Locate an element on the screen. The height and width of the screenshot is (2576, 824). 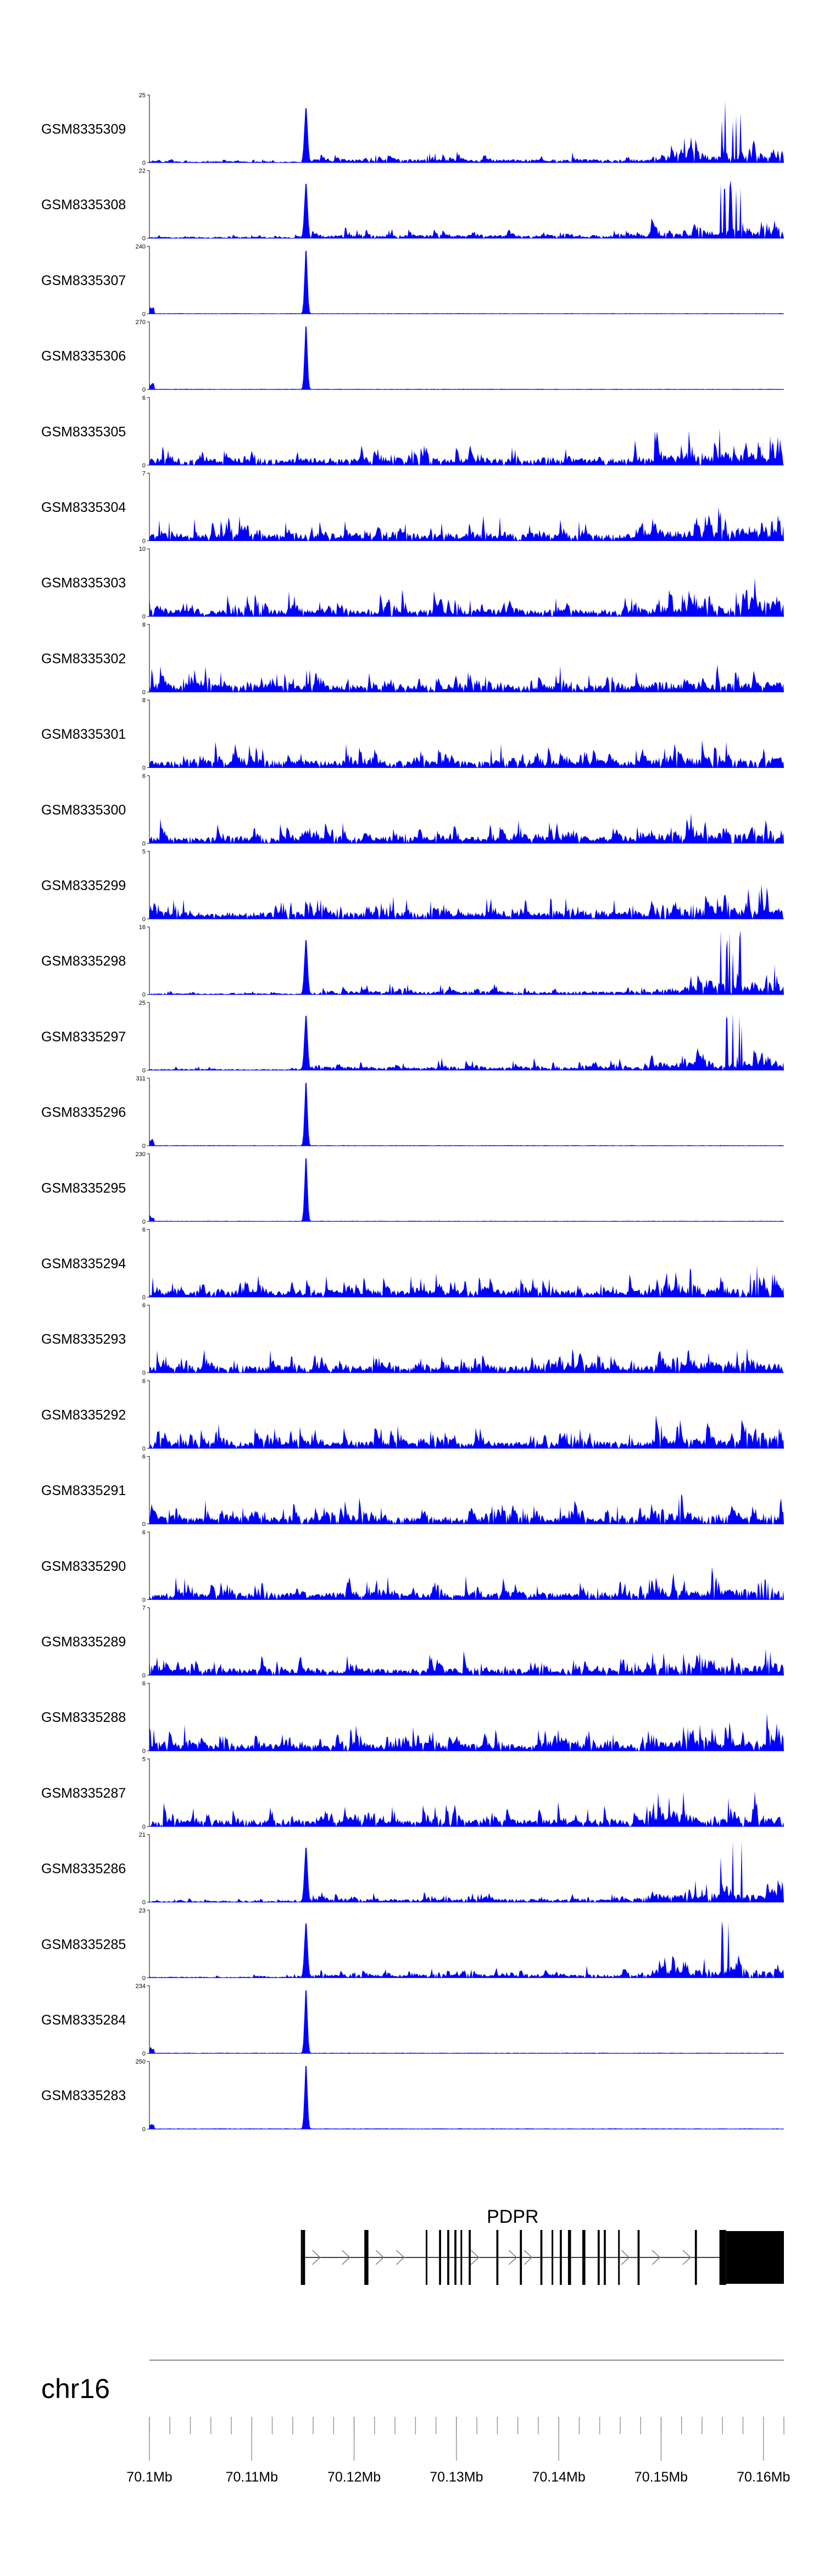
track-label: GSM8335305 is located at coordinates (83, 431).